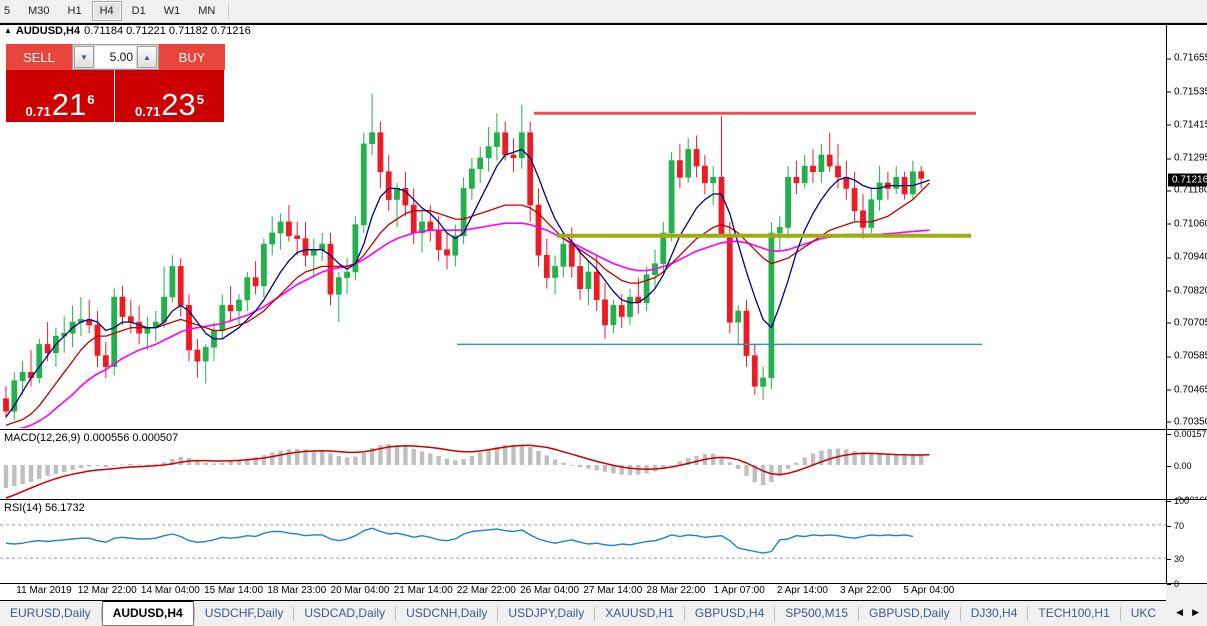  I want to click on price-tick: 0.71180, so click(1187, 190).